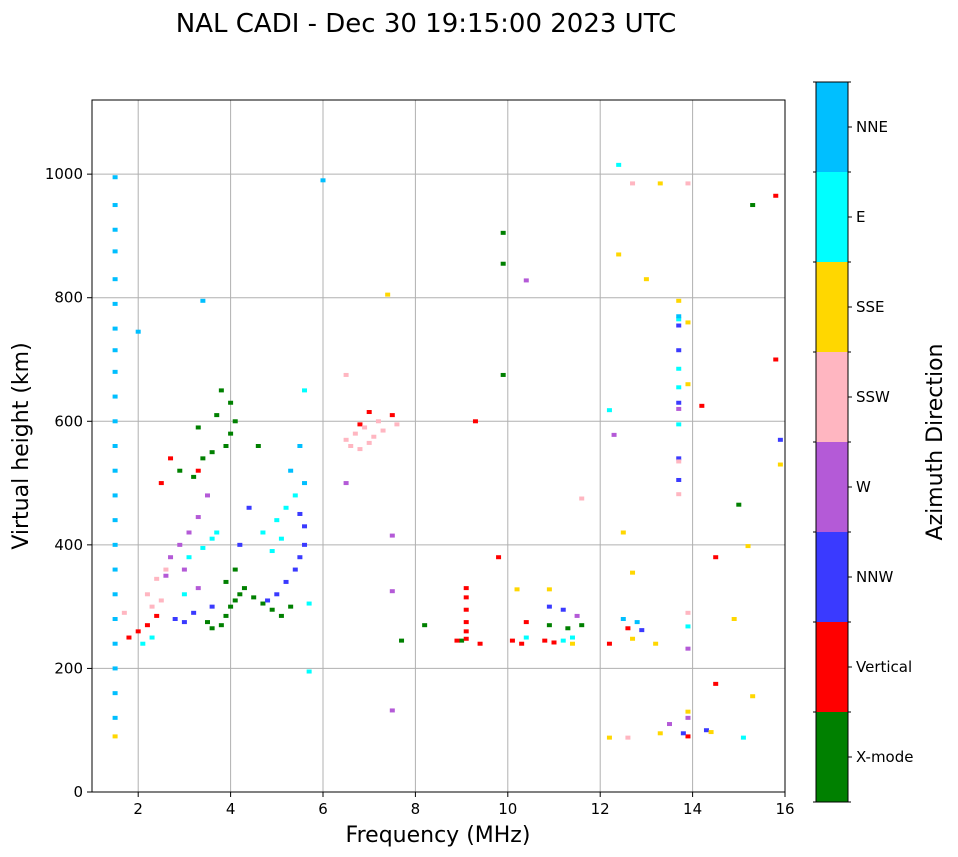  I want to click on colorbar-tick-label: NNE, so click(872, 127).